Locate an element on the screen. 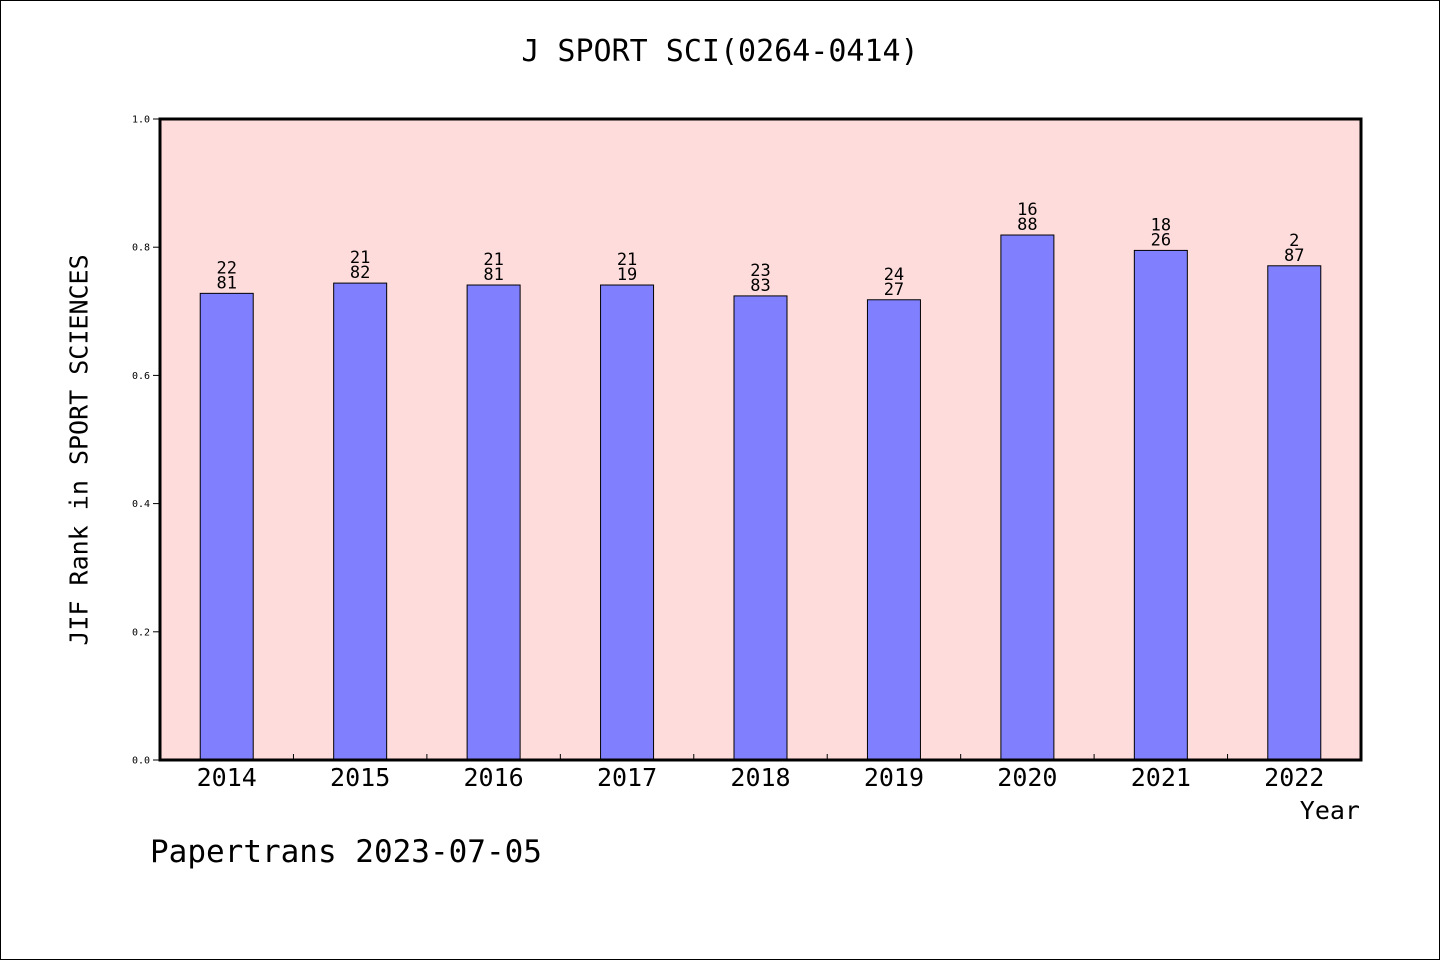 The height and width of the screenshot is (960, 1440). y-tick-label: 0.6 is located at coordinates (141, 376).